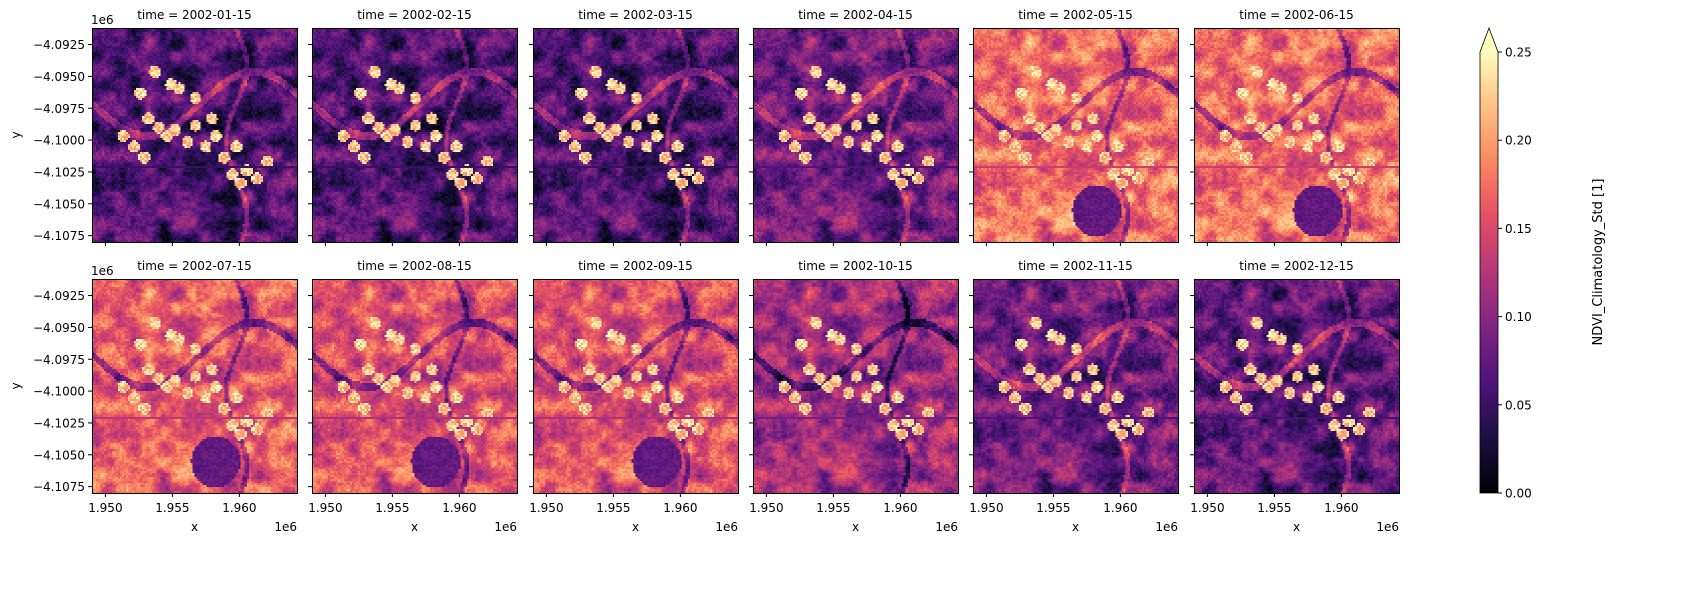  What do you see at coordinates (1505, 263) in the screenshot?
I see `colorbar: 0.00 0.05 0.10 0.15 0.20 0.25` at bounding box center [1505, 263].